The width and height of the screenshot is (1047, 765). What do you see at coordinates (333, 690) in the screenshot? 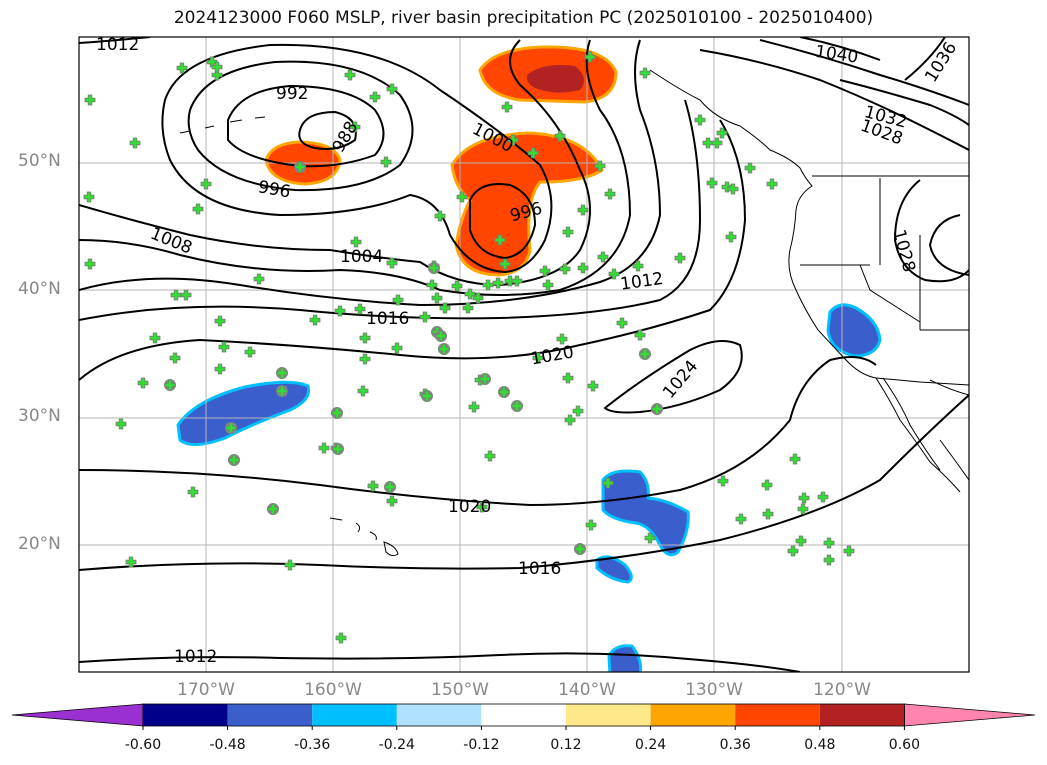
I see `lon-label-160w: 160°W` at bounding box center [333, 690].